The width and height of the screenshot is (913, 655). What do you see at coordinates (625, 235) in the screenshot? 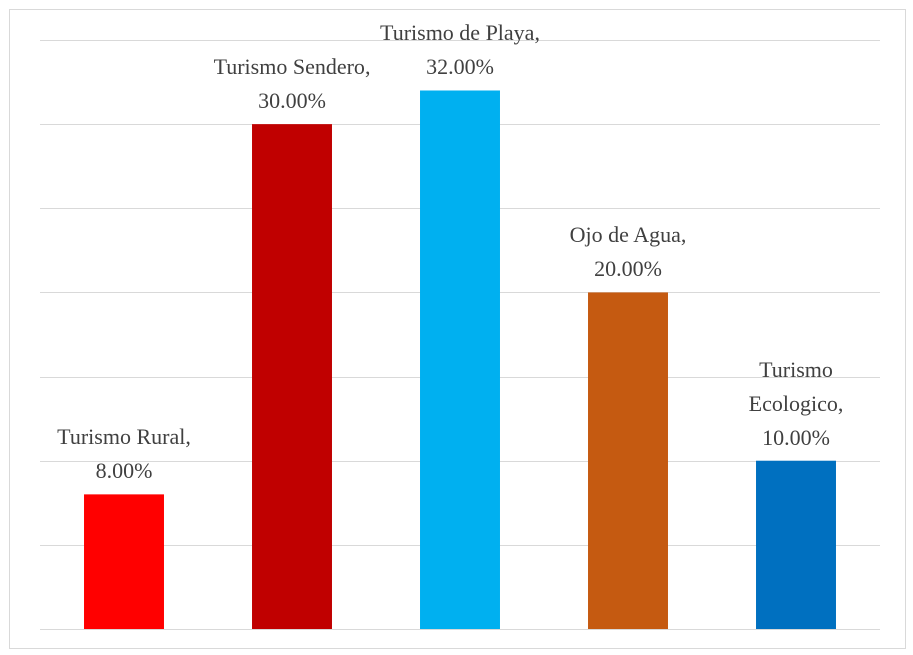
I see `data-label-category: Ojo de Agua` at bounding box center [625, 235].